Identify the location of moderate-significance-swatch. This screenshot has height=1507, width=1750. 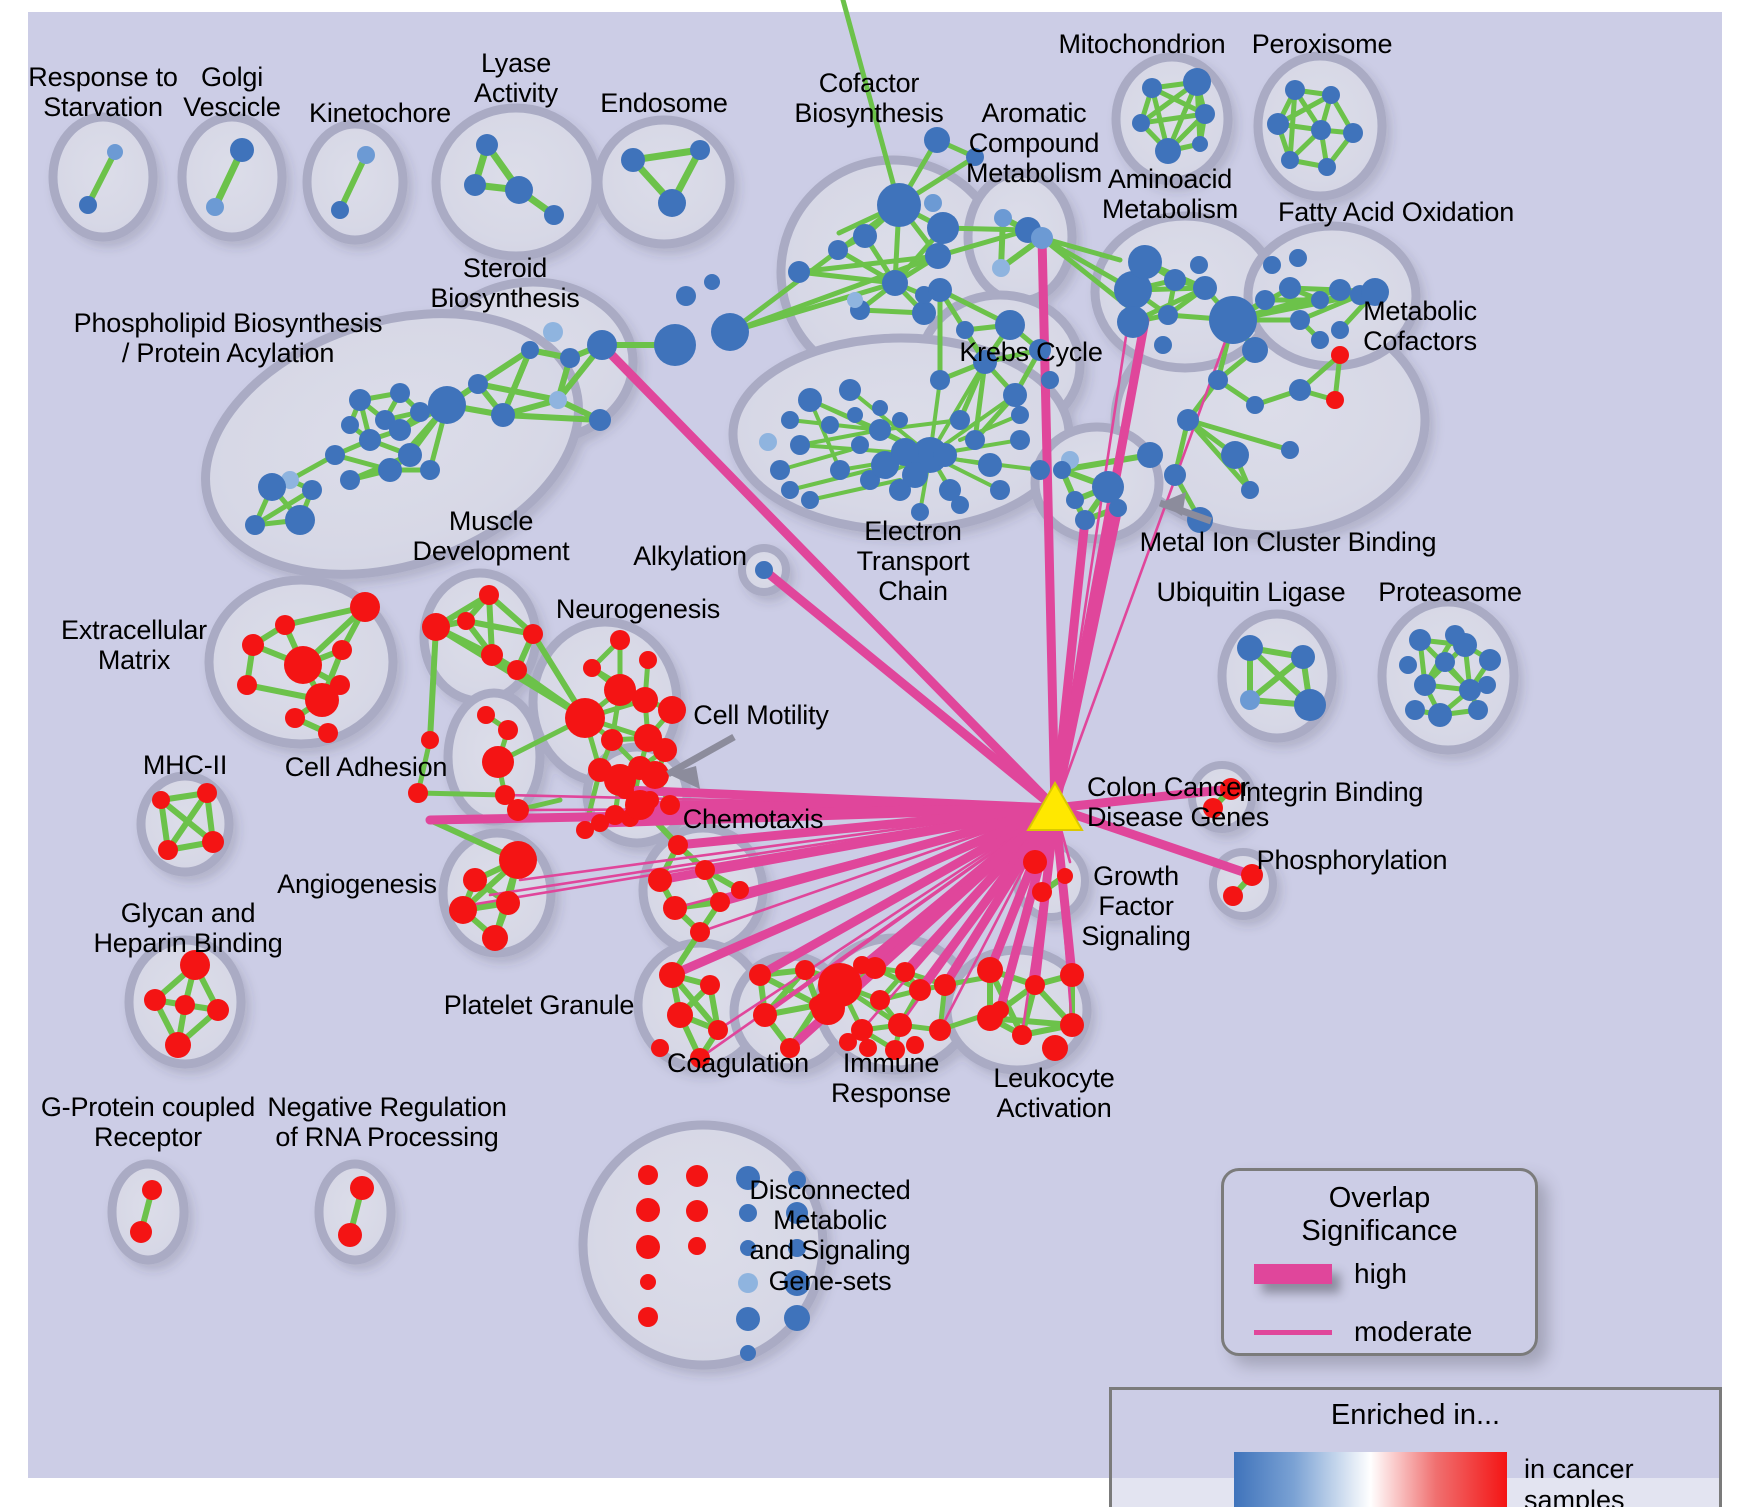
(1293, 1332).